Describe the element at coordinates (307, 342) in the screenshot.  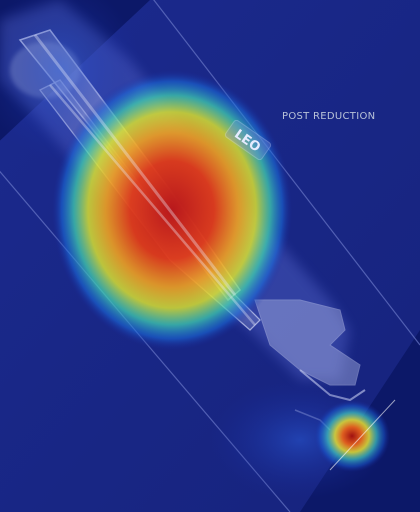
I see `hand` at that location.